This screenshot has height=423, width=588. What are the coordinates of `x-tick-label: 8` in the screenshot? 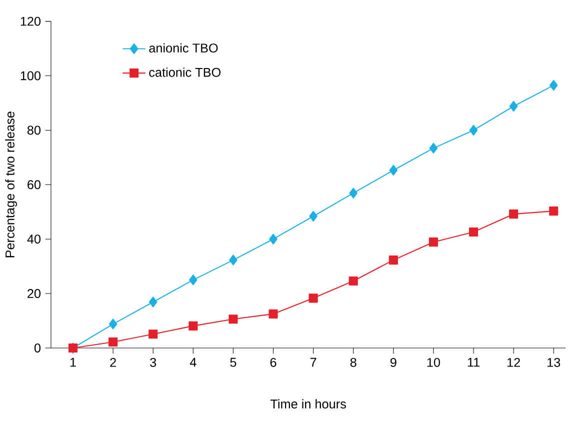 It's located at (353, 362).